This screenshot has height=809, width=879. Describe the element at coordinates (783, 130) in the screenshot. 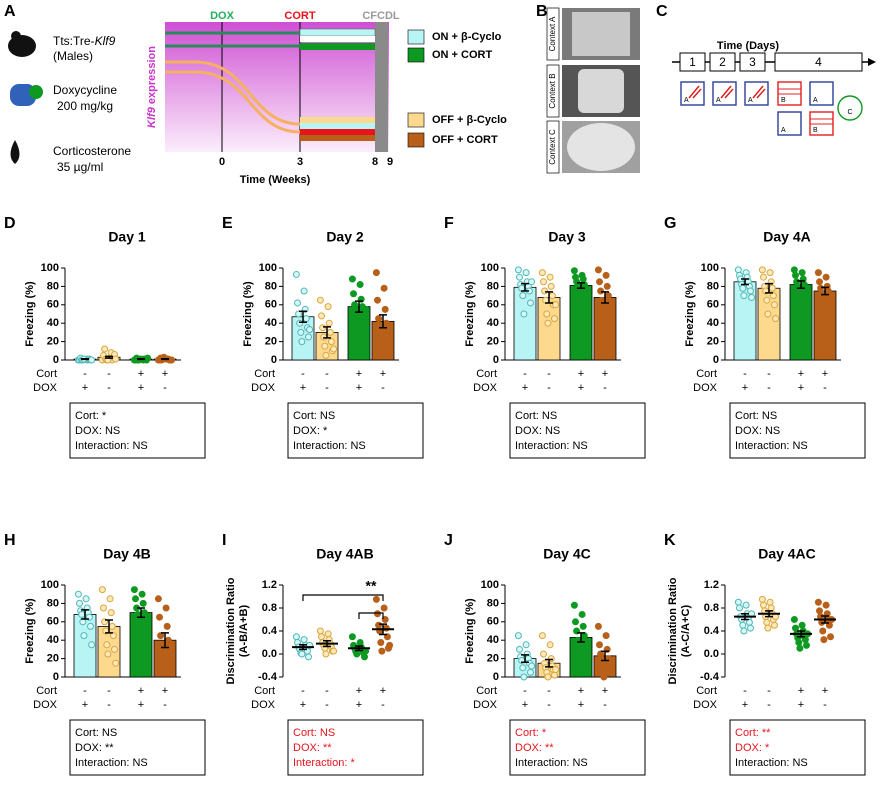

I see `context-box-label: A` at that location.